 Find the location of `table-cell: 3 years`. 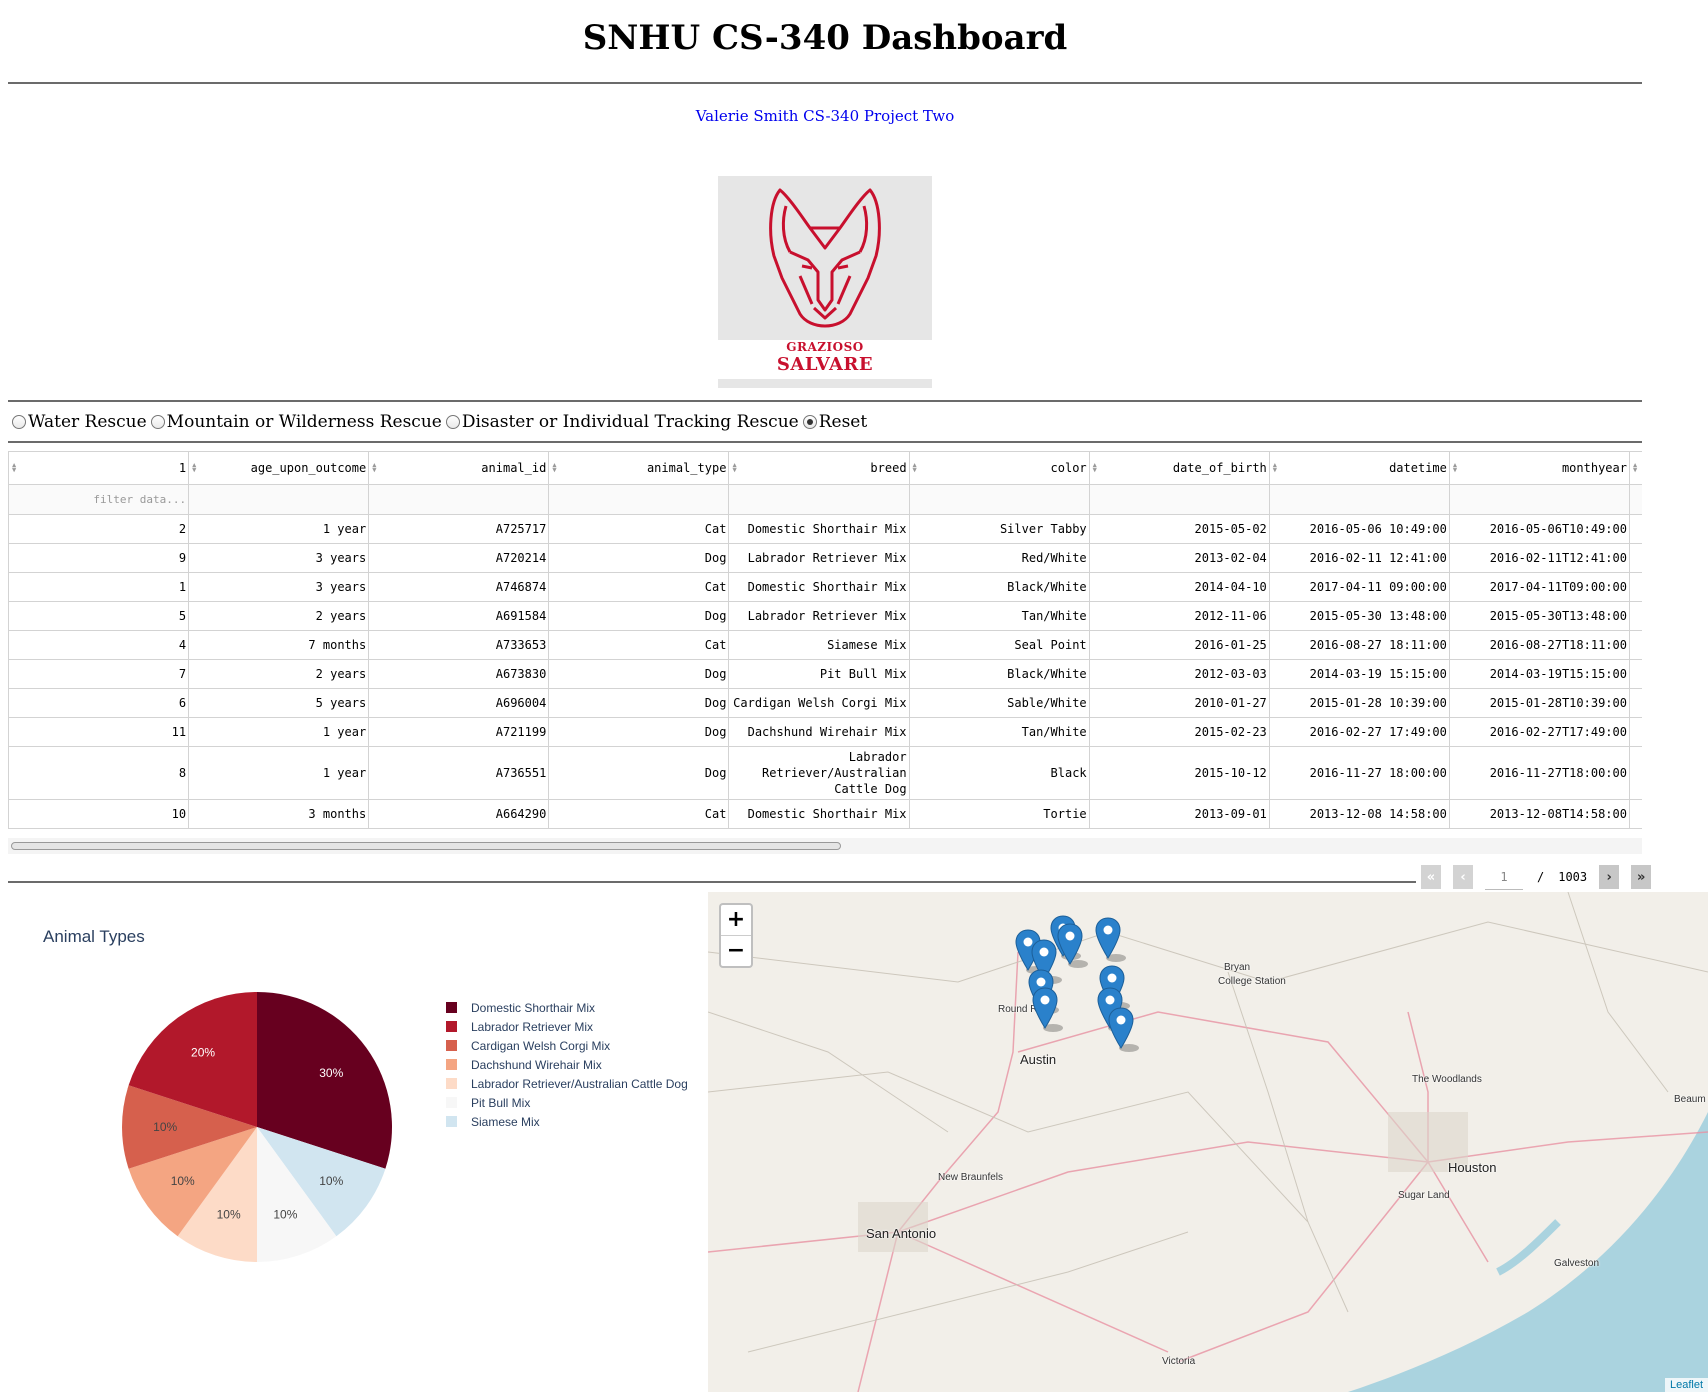

table-cell: 3 years is located at coordinates (279, 587).